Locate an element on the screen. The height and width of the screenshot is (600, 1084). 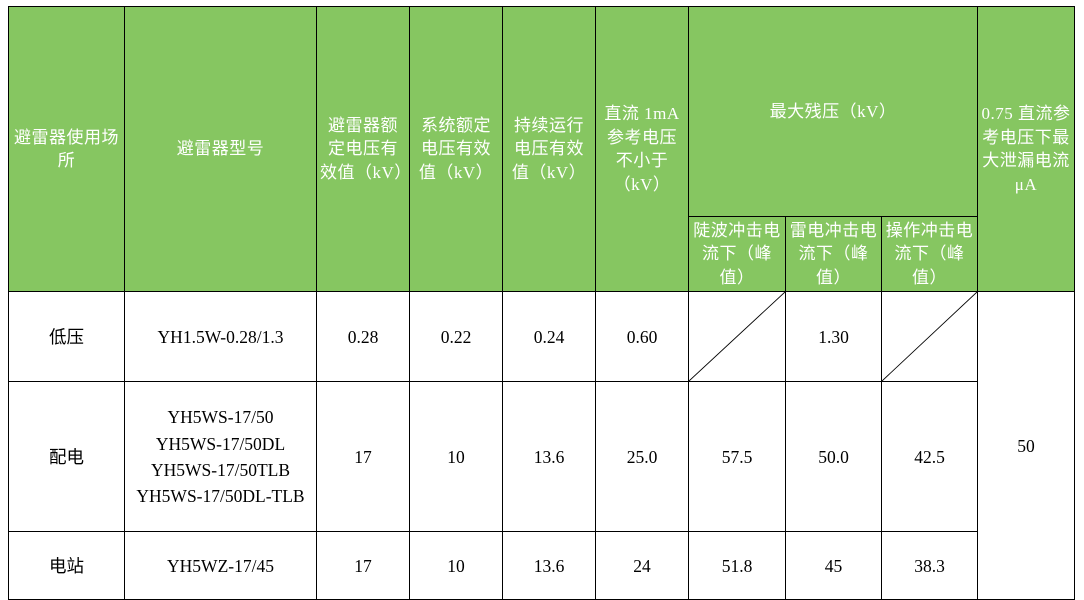
cell-rated-voltage: 0.28 is located at coordinates (363, 337).